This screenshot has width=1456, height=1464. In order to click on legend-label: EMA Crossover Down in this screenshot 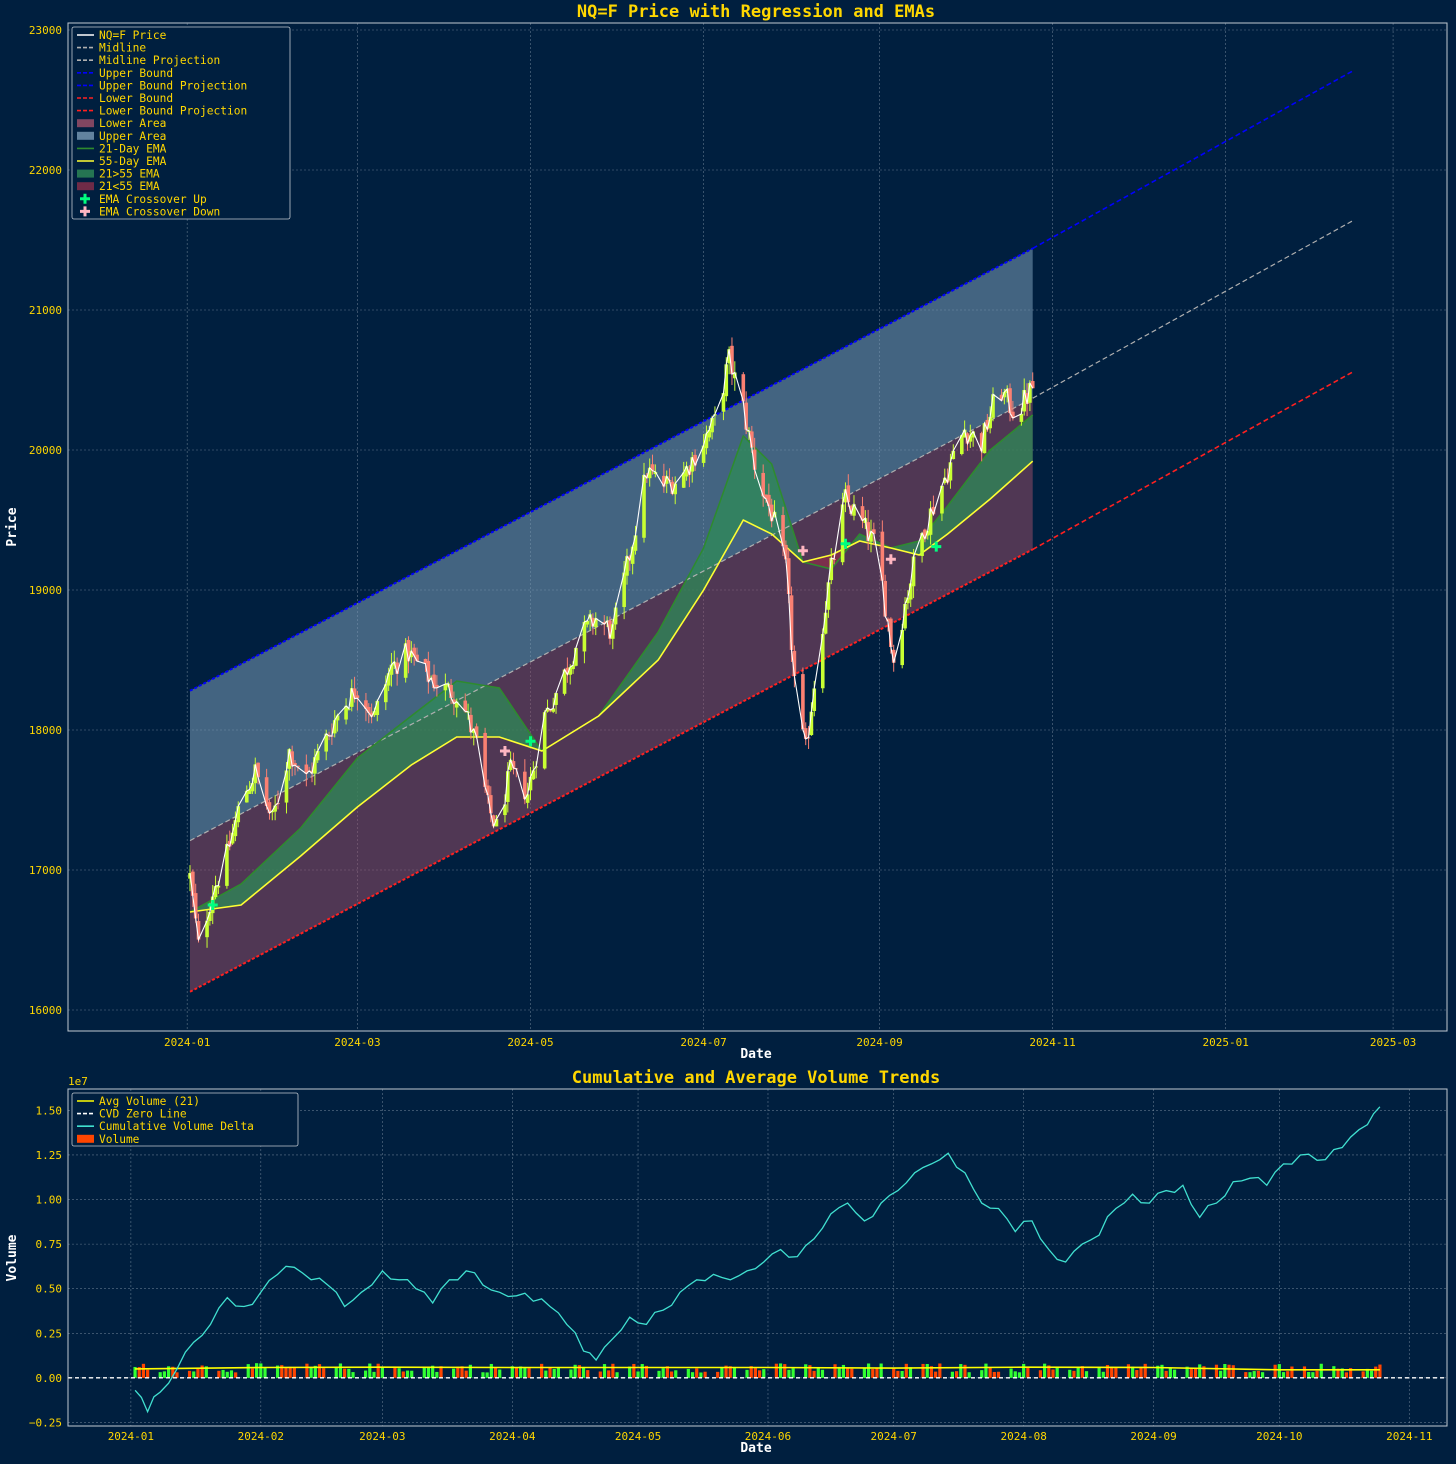, I will do `click(159, 211)`.